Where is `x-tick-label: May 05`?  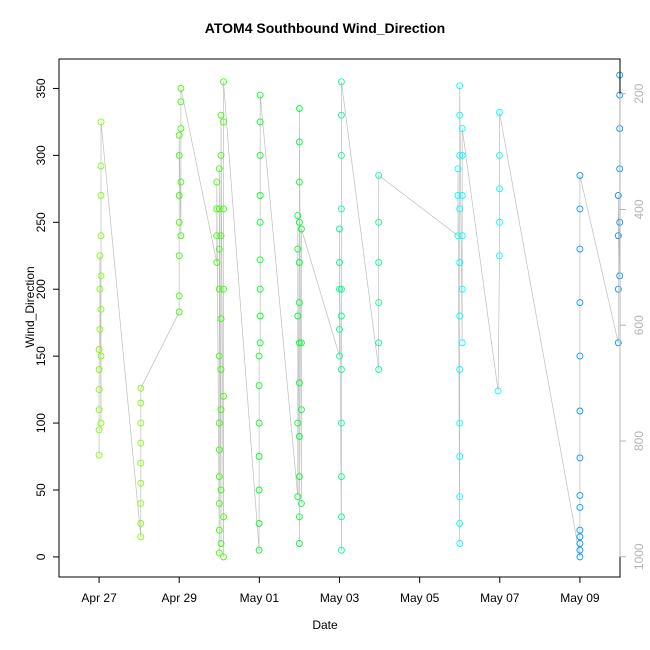
x-tick-label: May 05 is located at coordinates (420, 598).